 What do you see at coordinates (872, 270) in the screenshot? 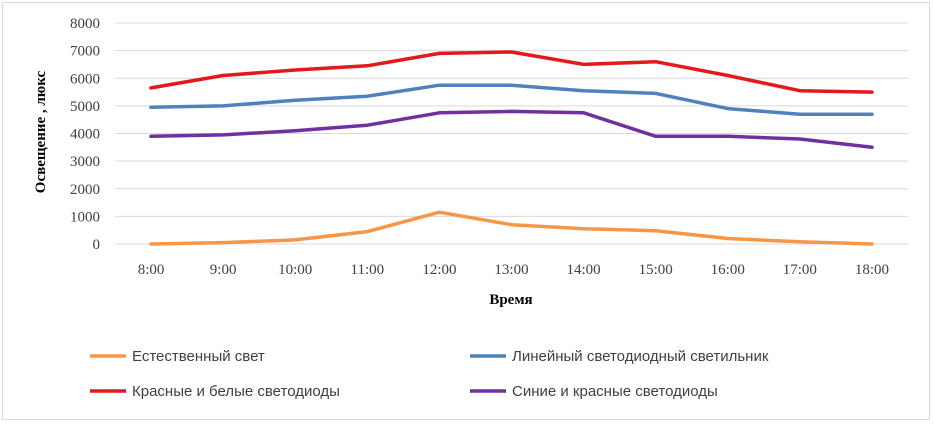
I see `x-tick-label: 18:00` at bounding box center [872, 270].